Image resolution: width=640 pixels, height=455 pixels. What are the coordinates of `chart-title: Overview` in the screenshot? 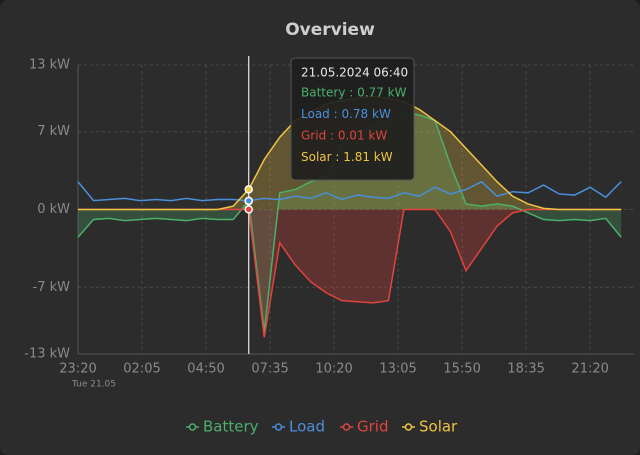 It's located at (330, 30).